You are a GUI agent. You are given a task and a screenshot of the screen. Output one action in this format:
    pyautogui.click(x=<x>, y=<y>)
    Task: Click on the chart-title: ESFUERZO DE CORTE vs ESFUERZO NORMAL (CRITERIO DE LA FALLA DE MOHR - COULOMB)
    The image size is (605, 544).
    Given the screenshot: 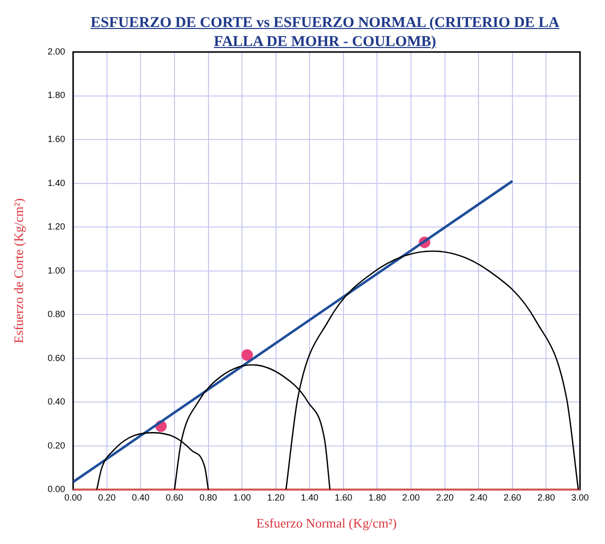 What is the action you would take?
    pyautogui.click(x=325, y=33)
    